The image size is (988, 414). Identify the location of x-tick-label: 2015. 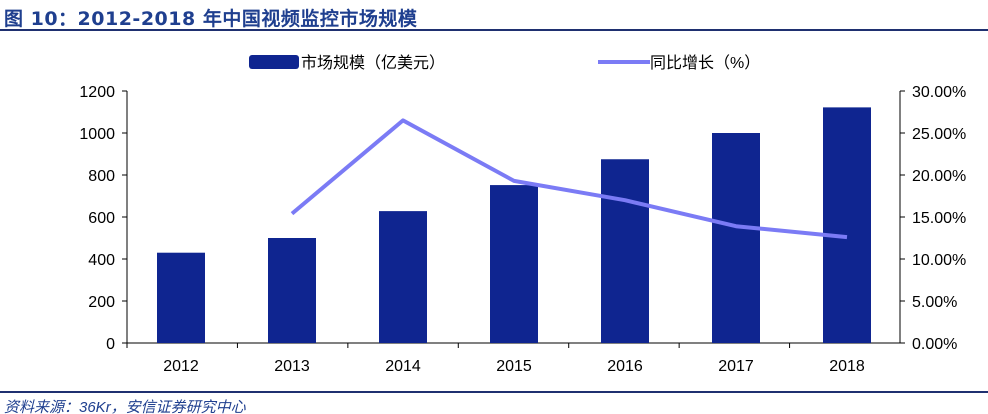
(514, 366).